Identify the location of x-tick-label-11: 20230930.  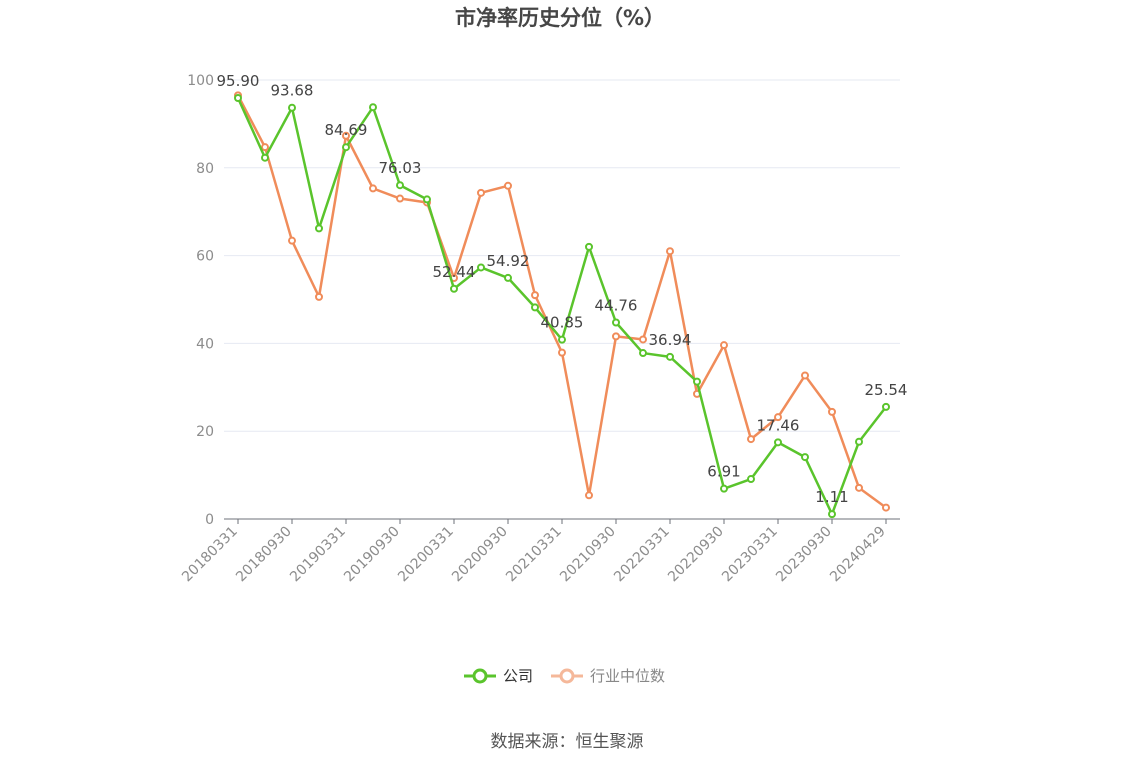
(804, 555).